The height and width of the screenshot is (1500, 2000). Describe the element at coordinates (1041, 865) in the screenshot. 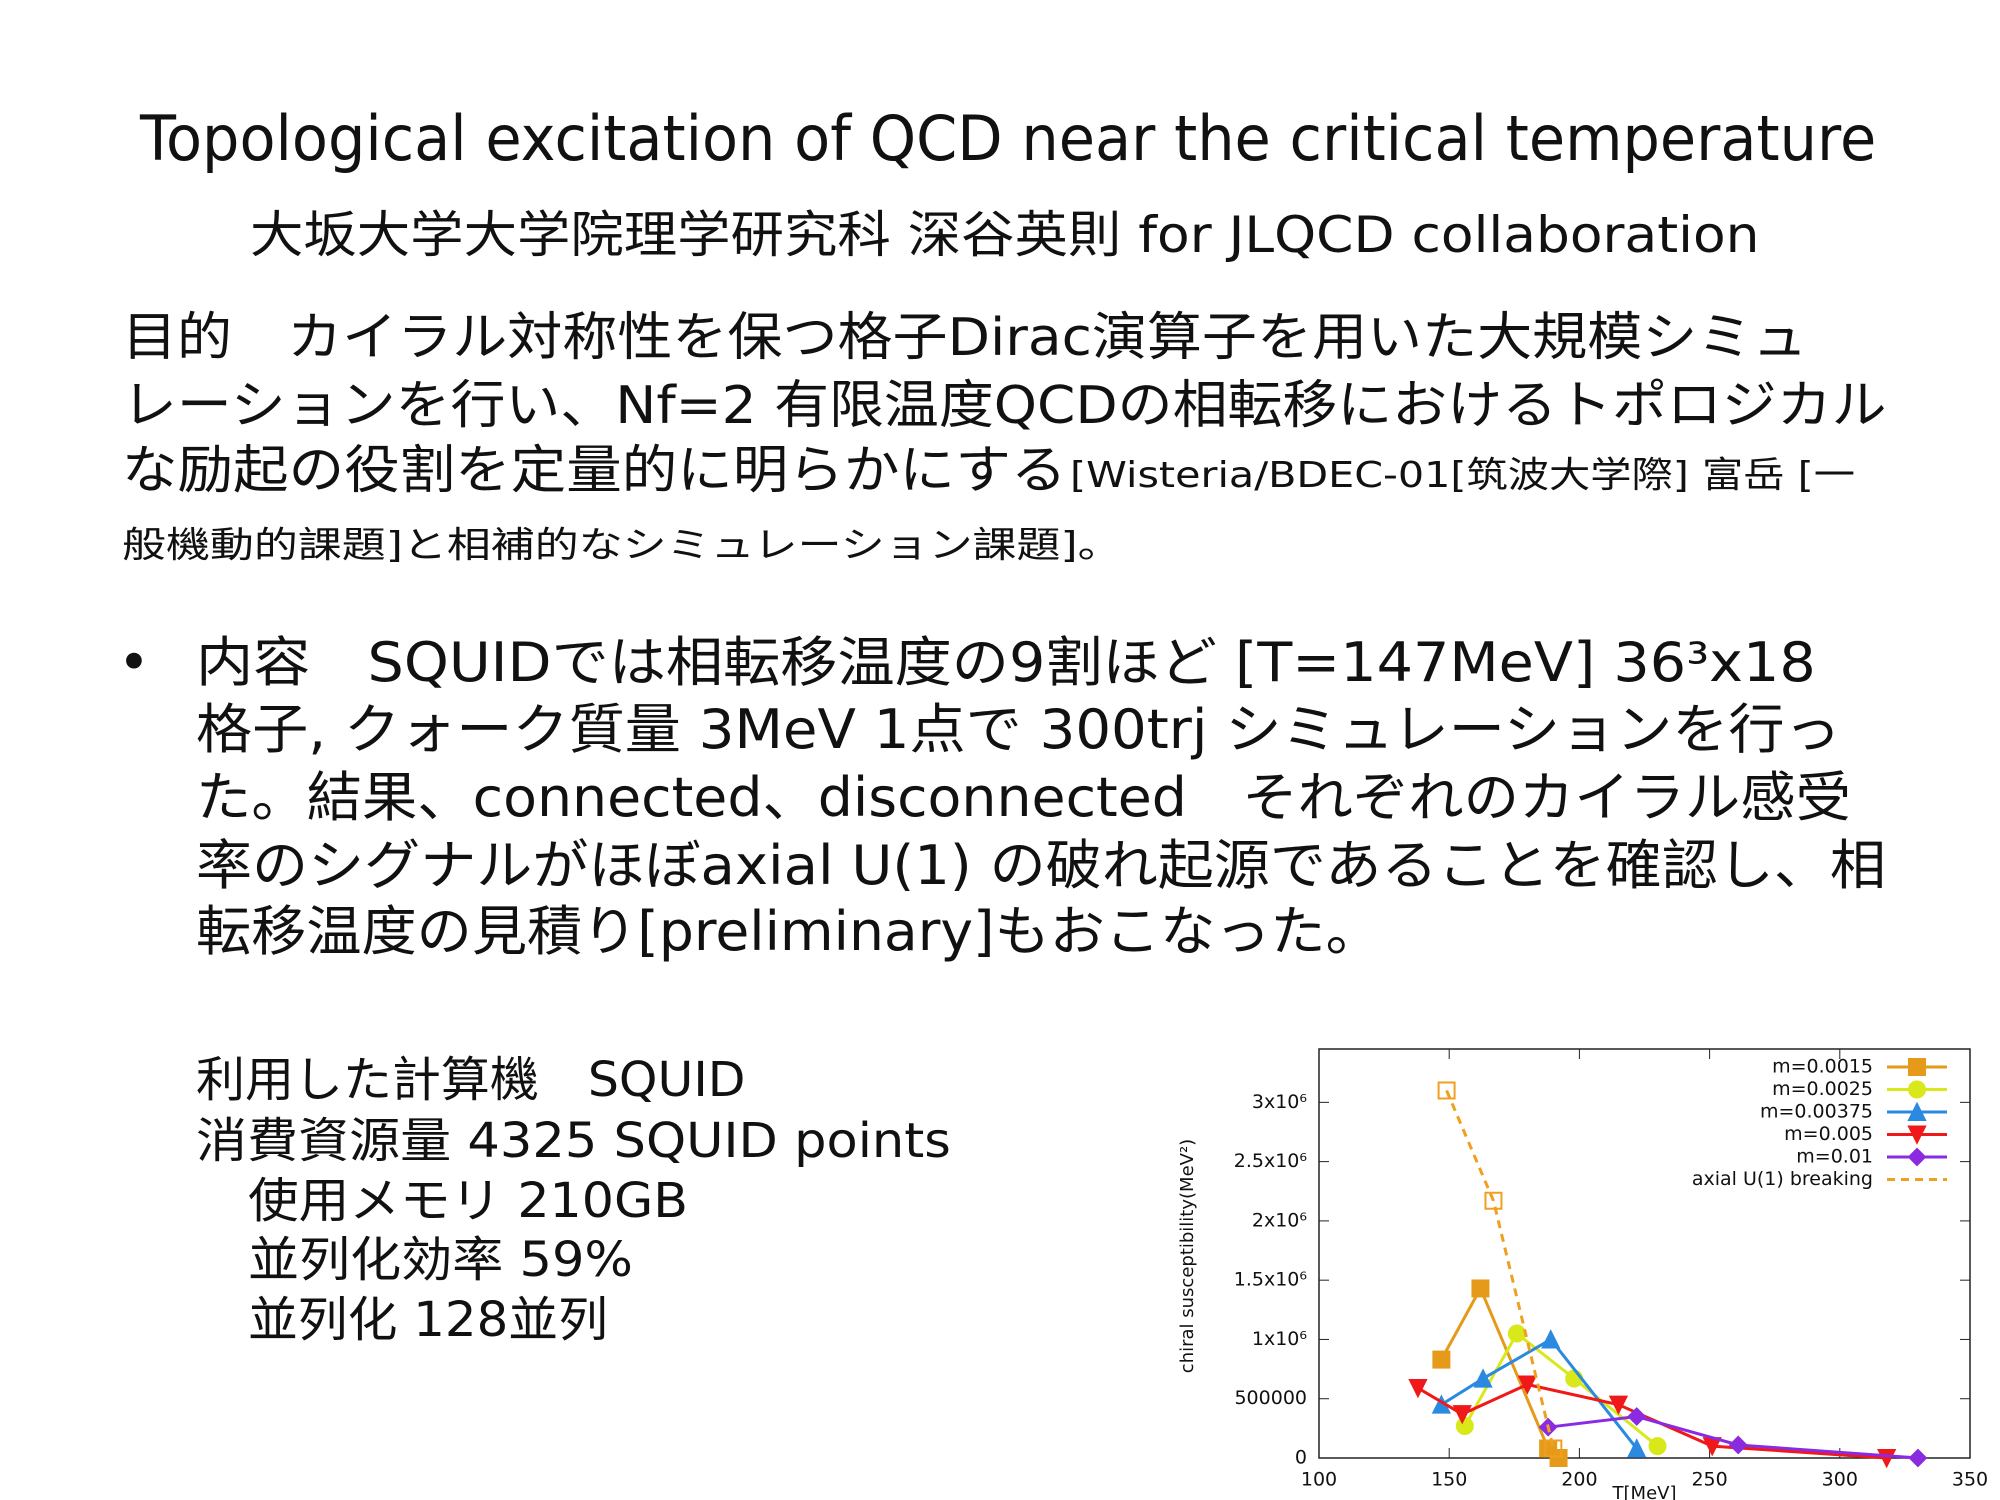

I see `content-line: 率のシグナルがほぼaxial U(1) の破れ起源であることを確認し、相` at that location.